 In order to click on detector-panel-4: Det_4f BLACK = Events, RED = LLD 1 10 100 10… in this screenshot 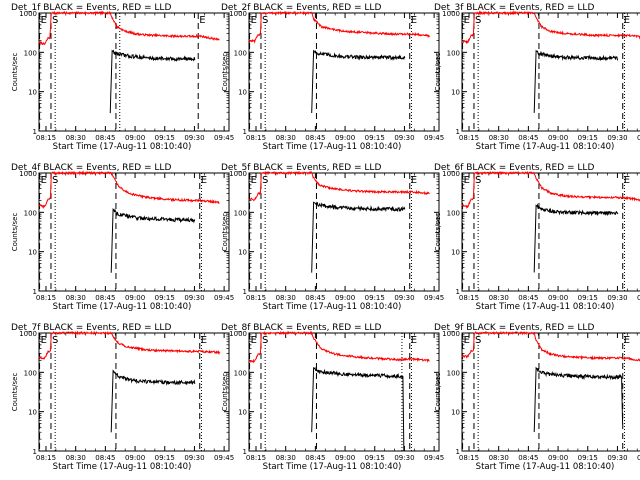, I will do `click(122, 237)`.